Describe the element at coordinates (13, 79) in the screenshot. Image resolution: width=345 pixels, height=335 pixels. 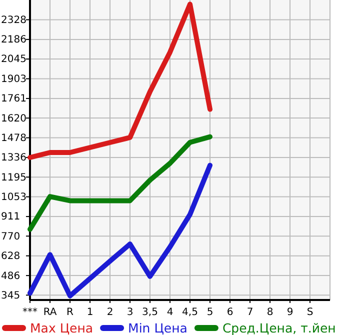
I see `y-tick-label: 1903` at that location.